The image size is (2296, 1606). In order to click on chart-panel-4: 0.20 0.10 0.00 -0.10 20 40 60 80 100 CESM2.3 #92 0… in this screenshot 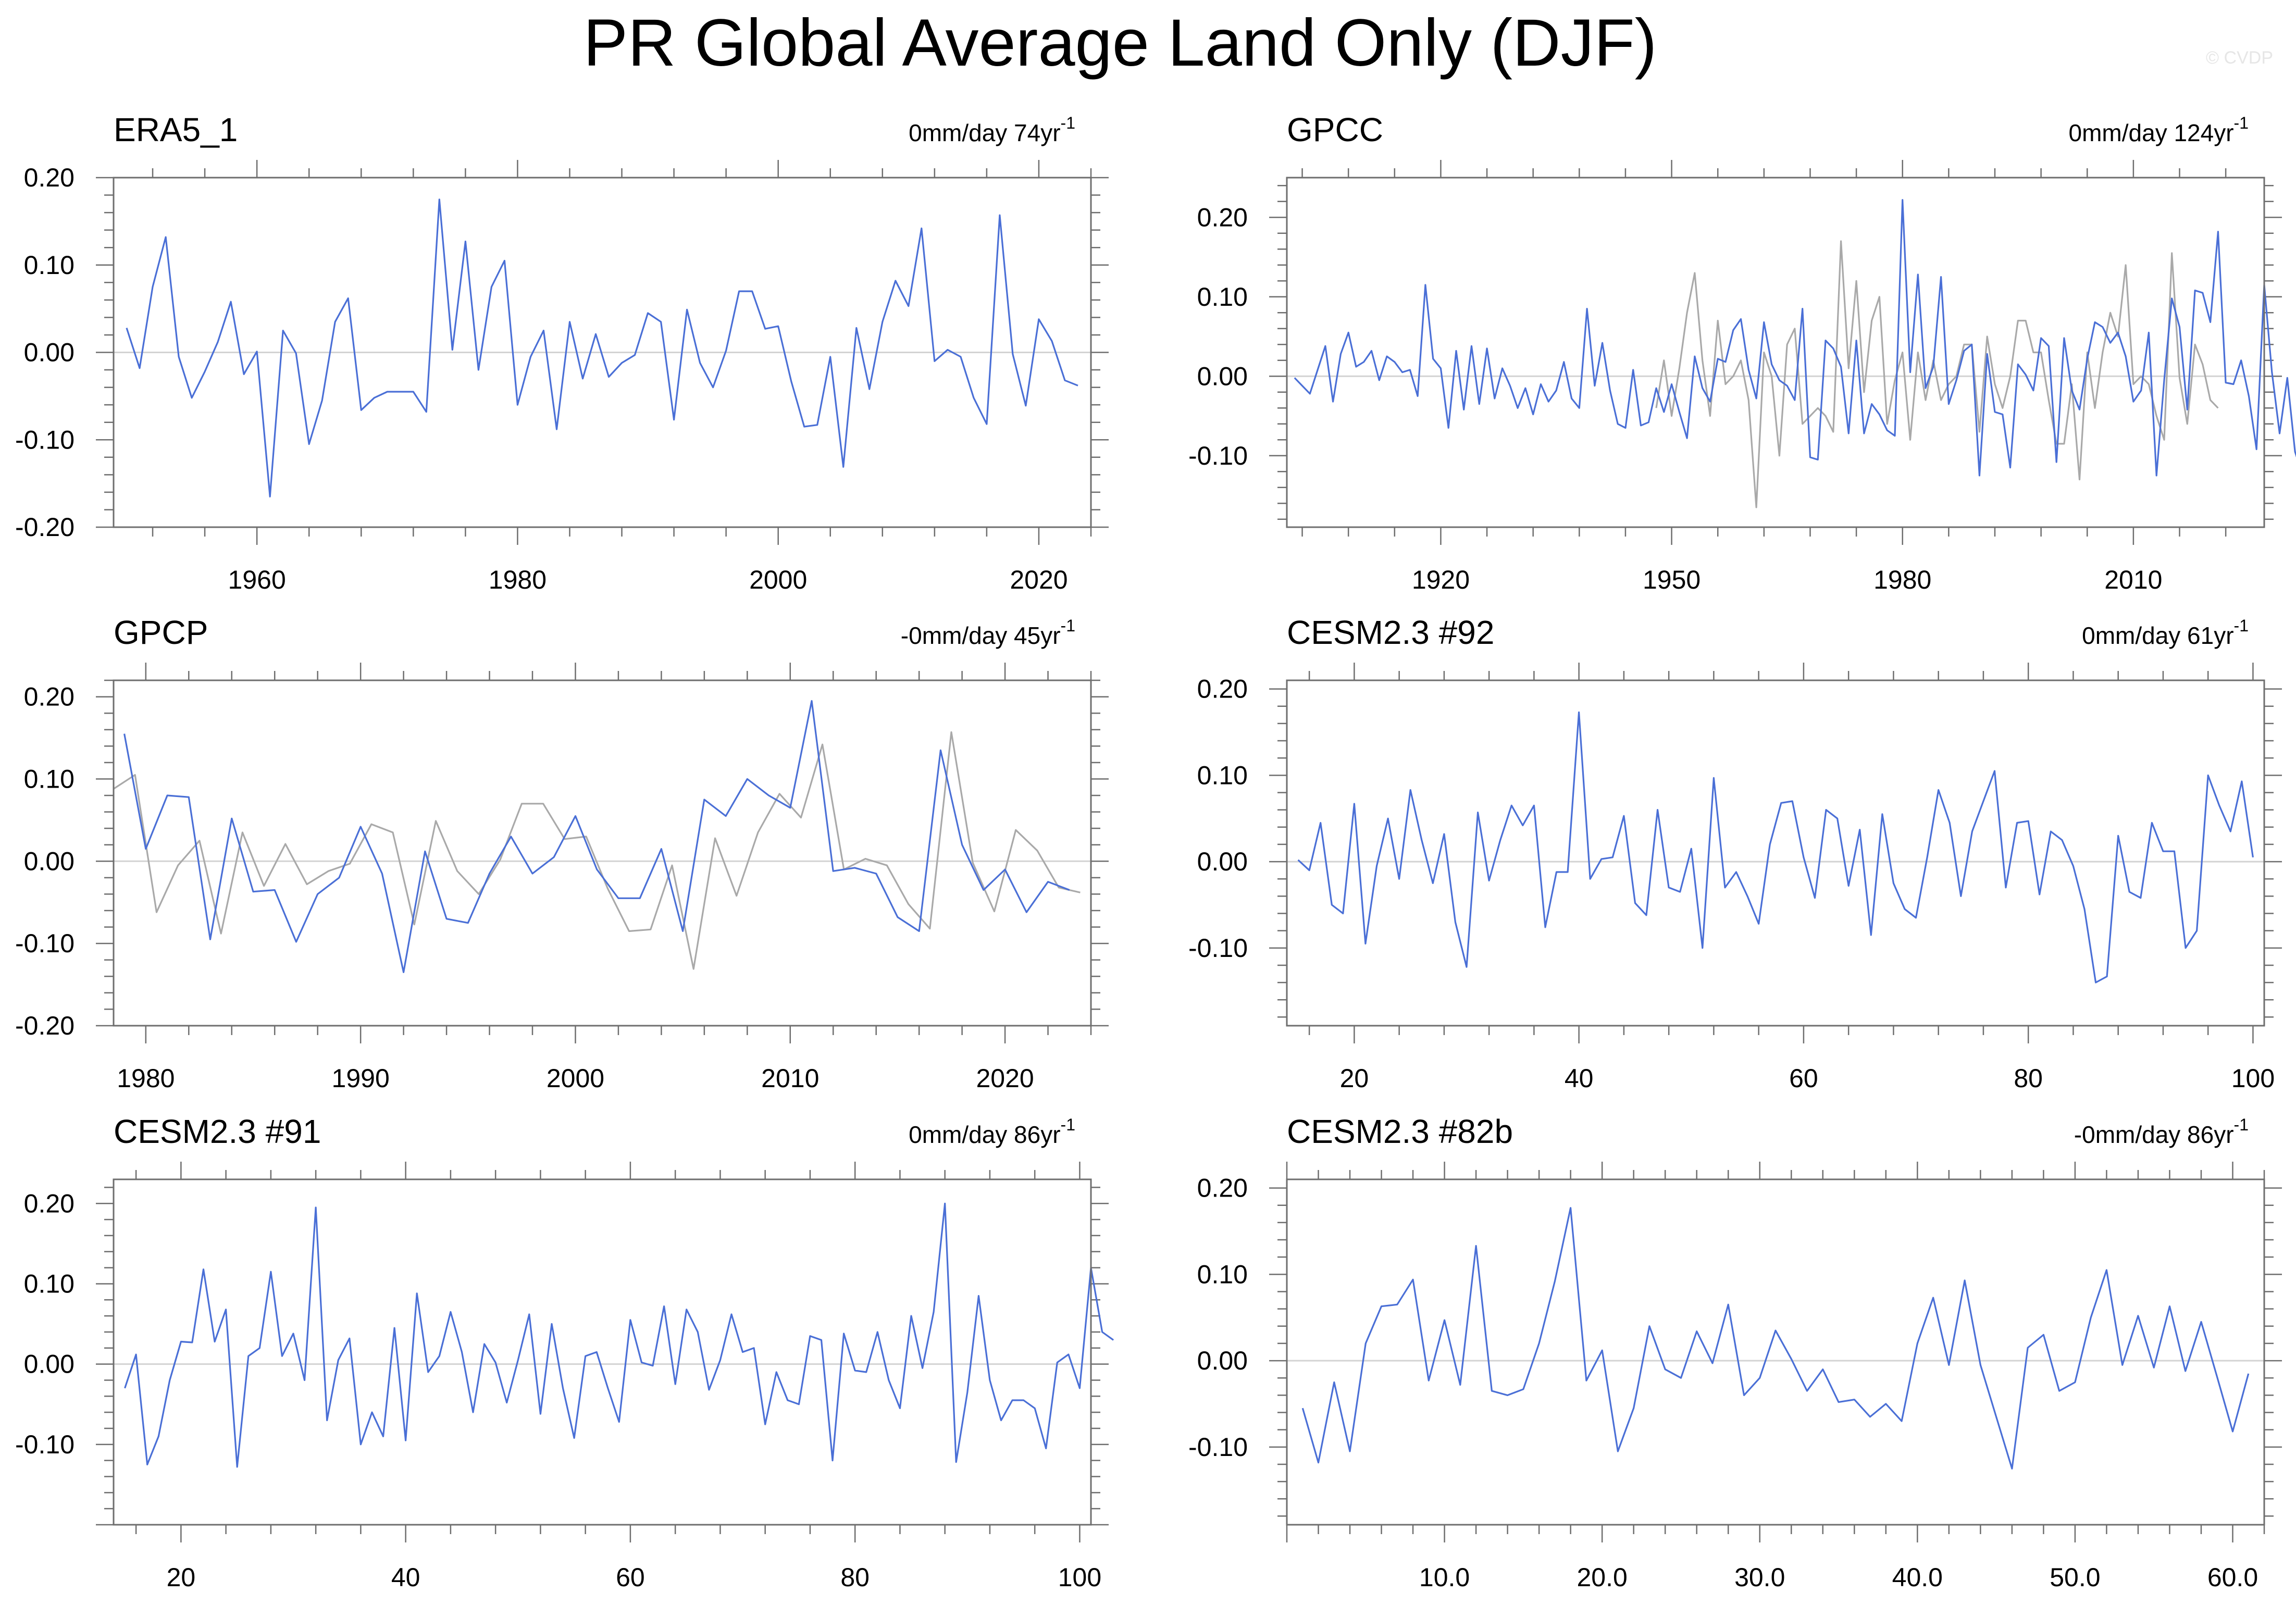, I will do `click(1735, 854)`.